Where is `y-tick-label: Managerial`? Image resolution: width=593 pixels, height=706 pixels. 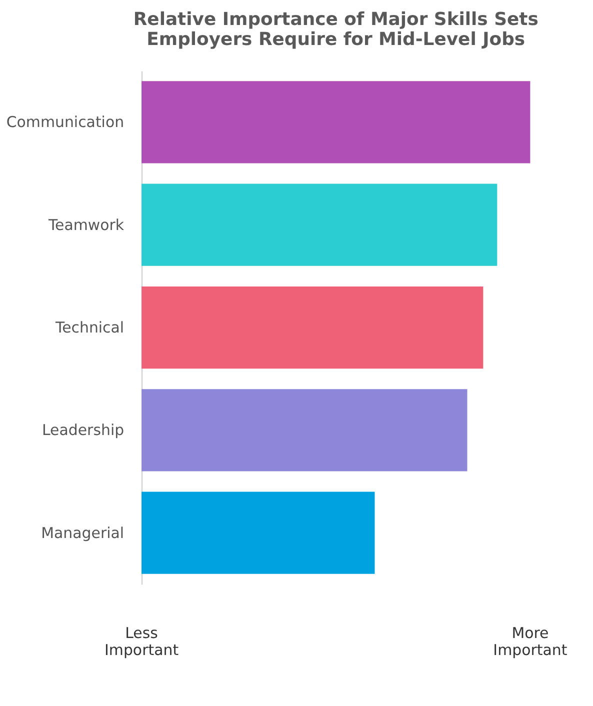
y-tick-label: Managerial is located at coordinates (82, 533).